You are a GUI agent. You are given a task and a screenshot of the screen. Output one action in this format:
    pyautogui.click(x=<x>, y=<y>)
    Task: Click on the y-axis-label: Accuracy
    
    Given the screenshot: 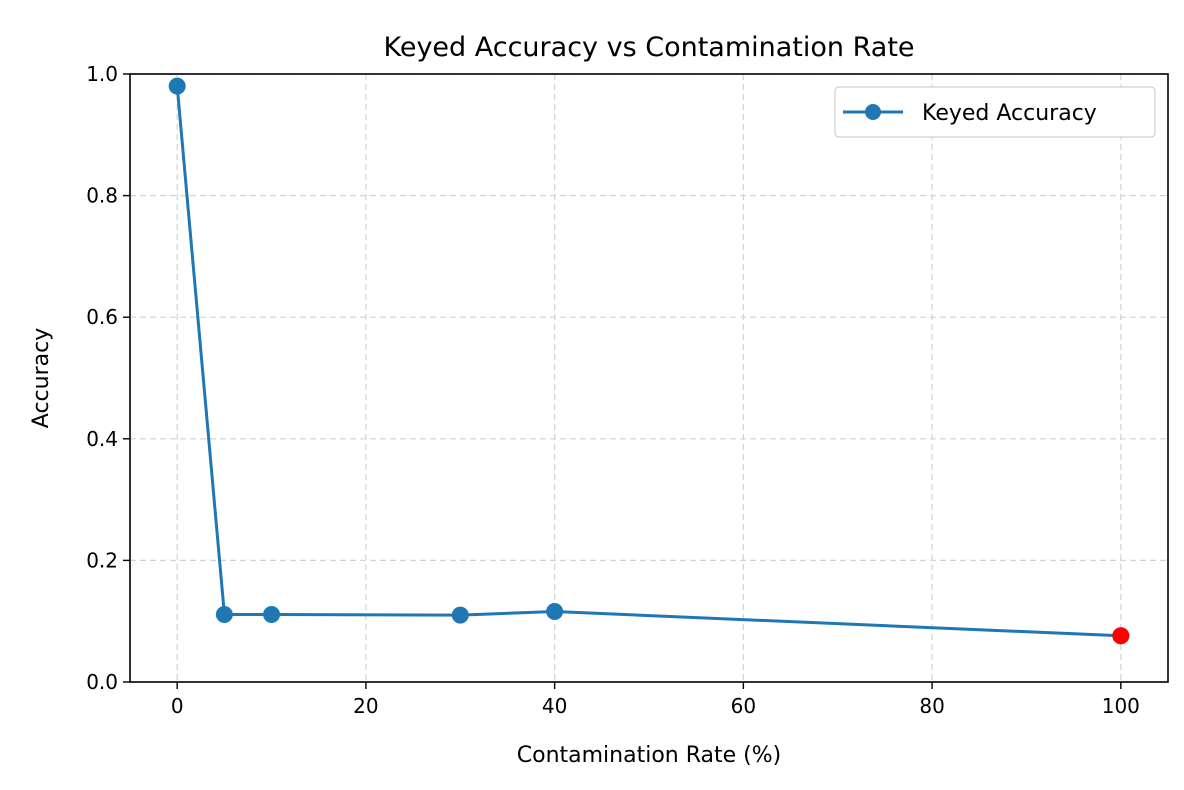 What is the action you would take?
    pyautogui.click(x=41, y=378)
    